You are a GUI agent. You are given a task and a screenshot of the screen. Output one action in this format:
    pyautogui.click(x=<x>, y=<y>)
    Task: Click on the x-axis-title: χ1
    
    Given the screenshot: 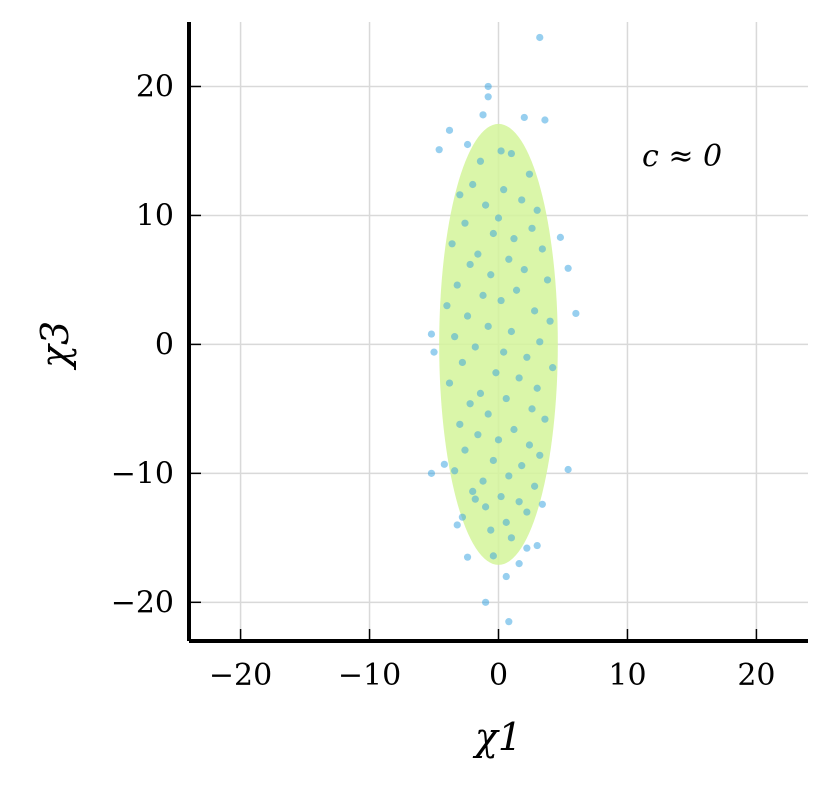 What is the action you would take?
    pyautogui.click(x=497, y=737)
    